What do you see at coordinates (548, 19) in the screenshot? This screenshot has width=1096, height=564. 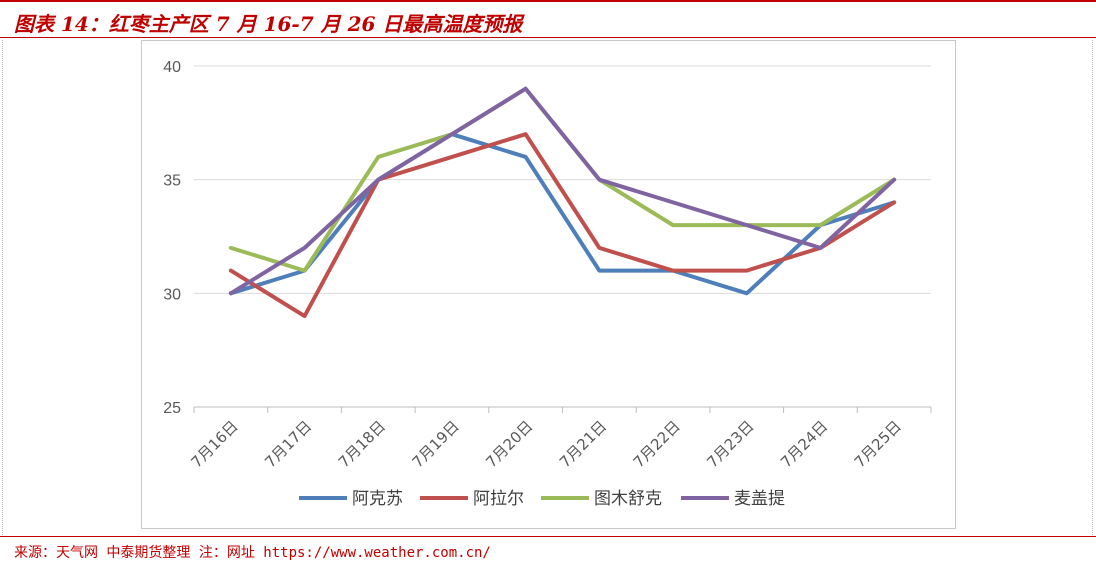 I see `title-bar: 图表 14：红枣主产区 7 月 16-7 月 26 日最高温度预报` at bounding box center [548, 19].